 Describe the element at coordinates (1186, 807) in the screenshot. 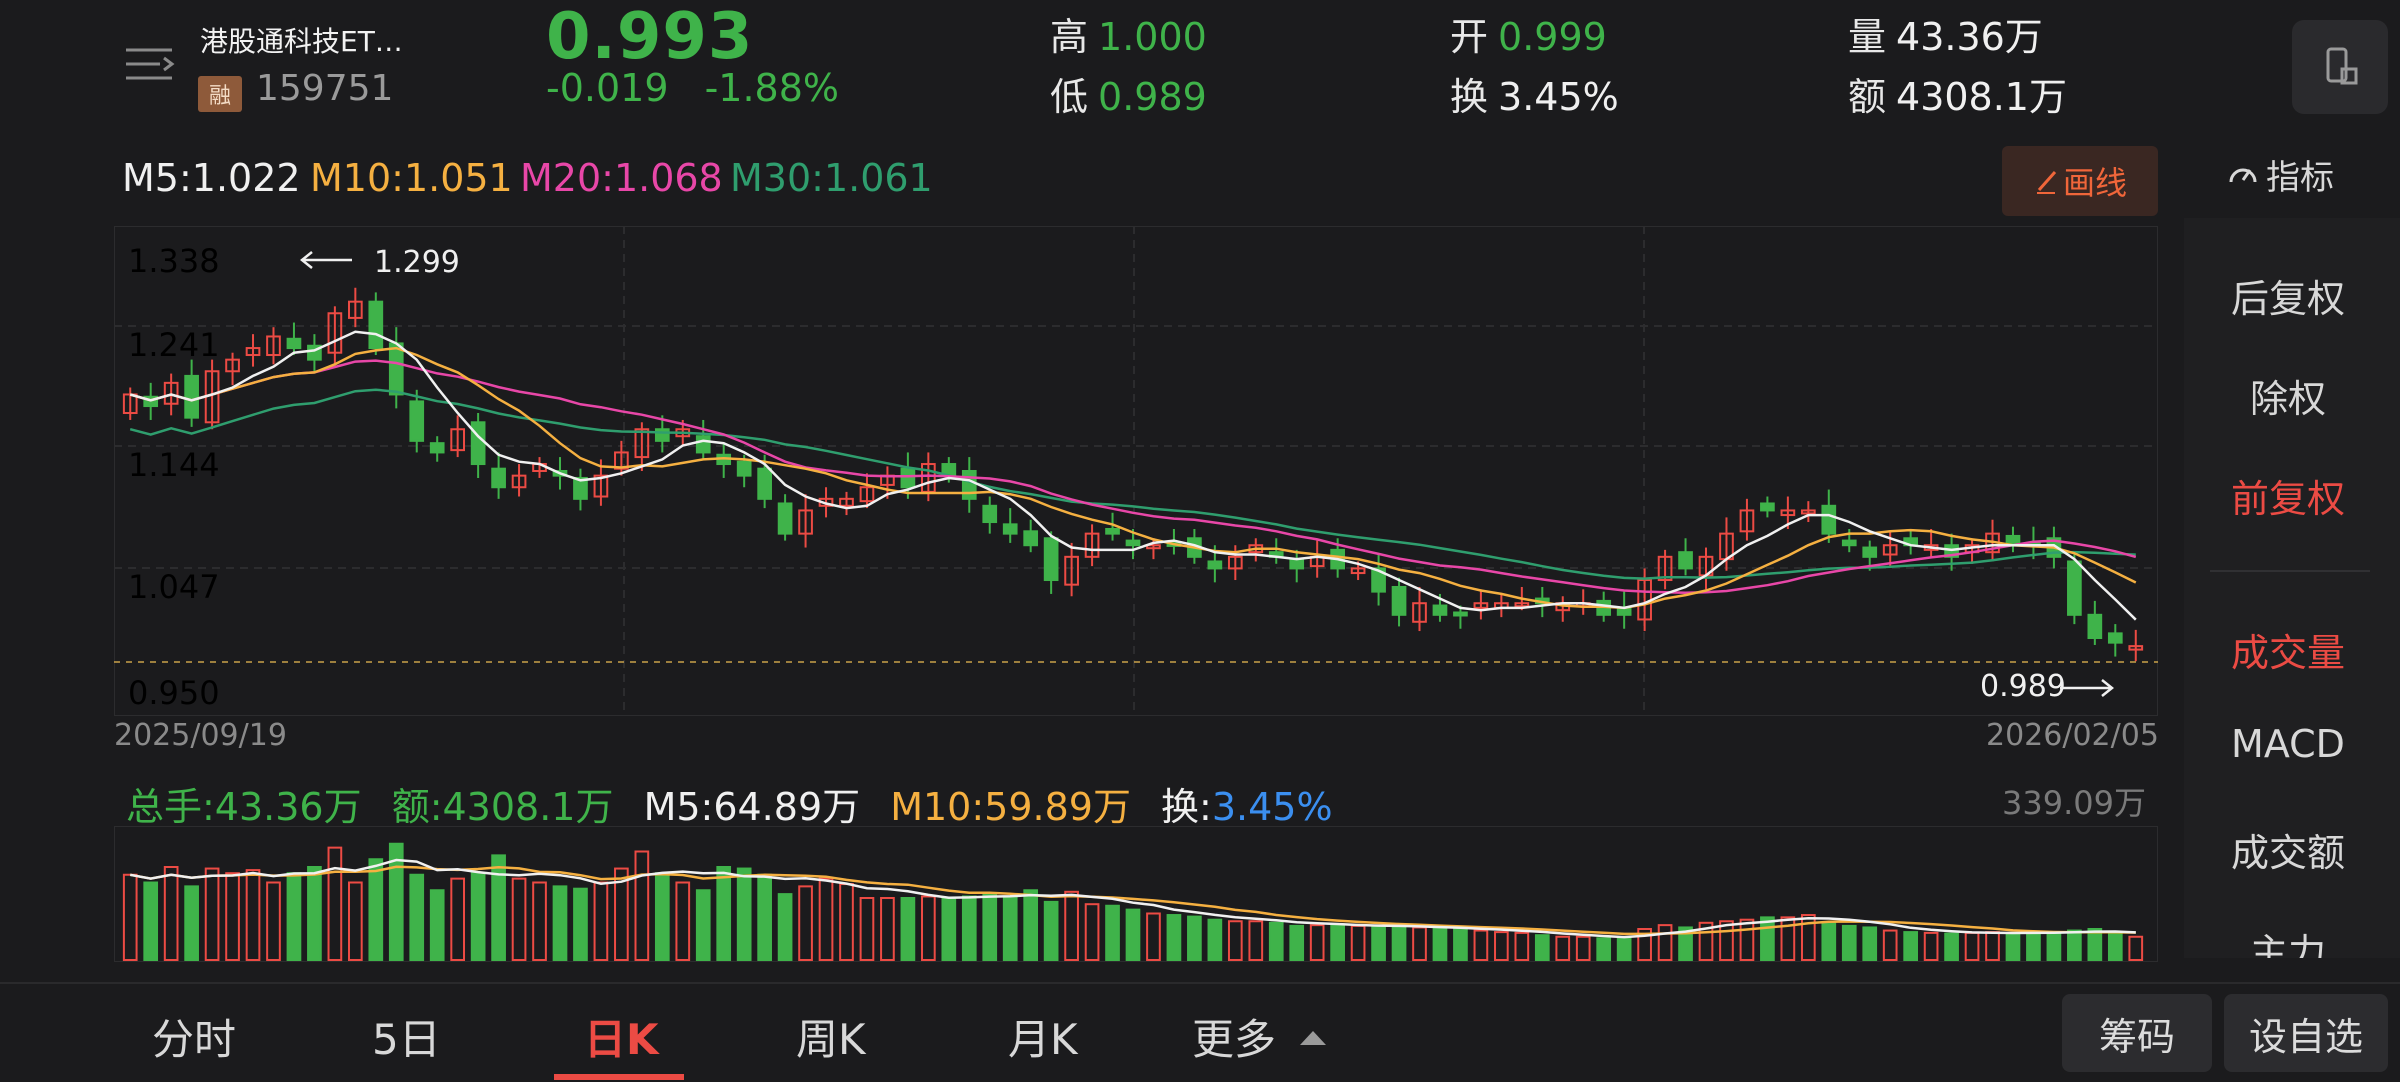

I see `turnover-label: 换:` at that location.